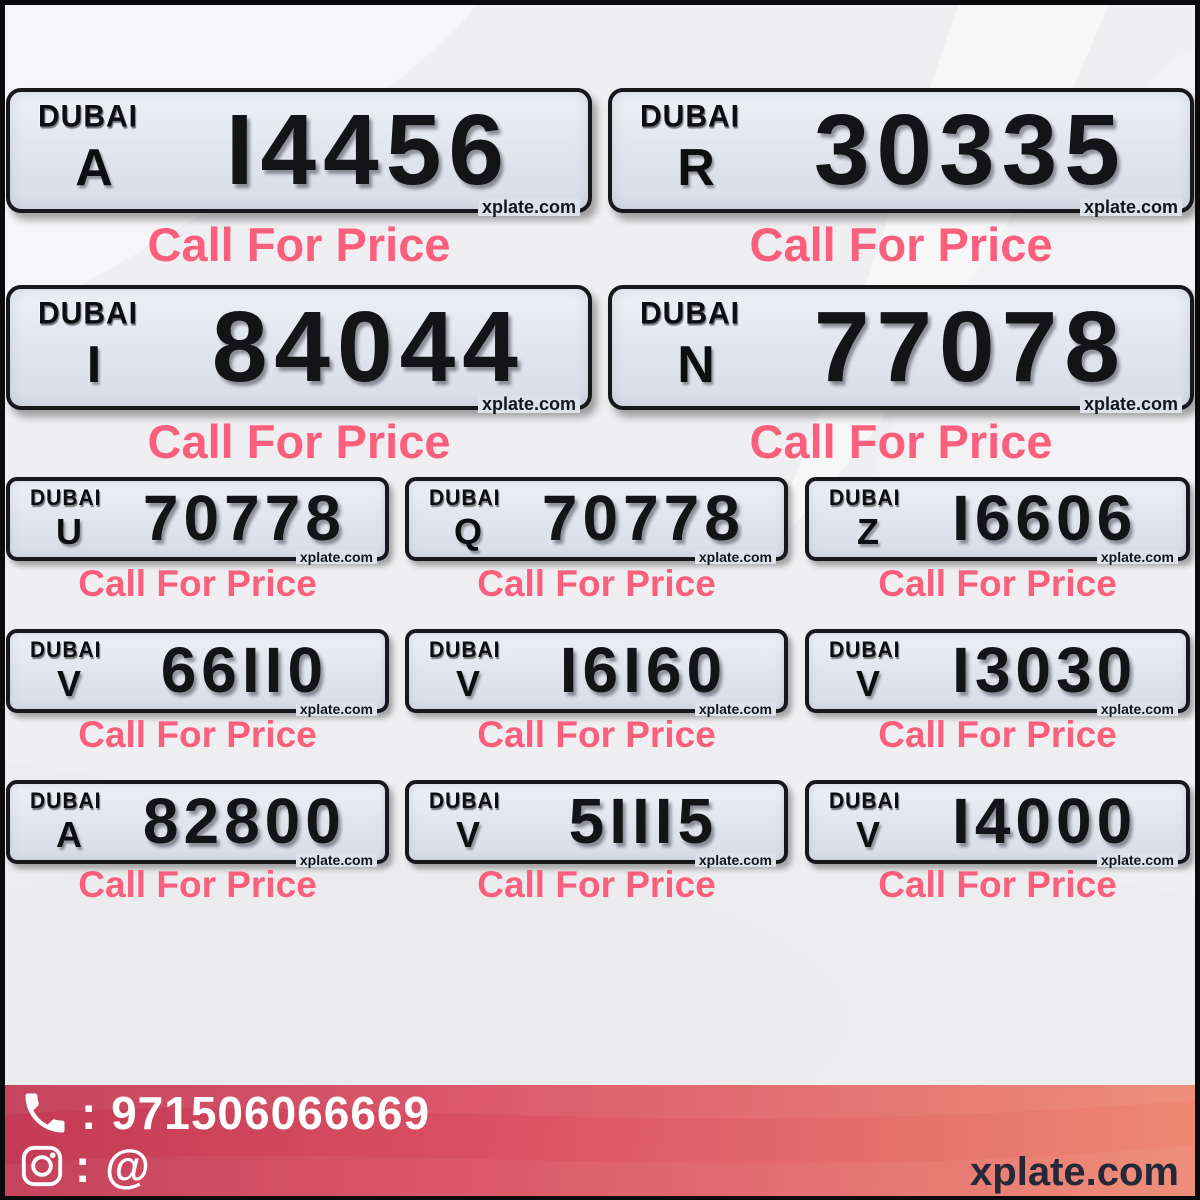 This screenshot has width=1200, height=1200. I want to click on instagram-handle: : @, so click(113, 1166).